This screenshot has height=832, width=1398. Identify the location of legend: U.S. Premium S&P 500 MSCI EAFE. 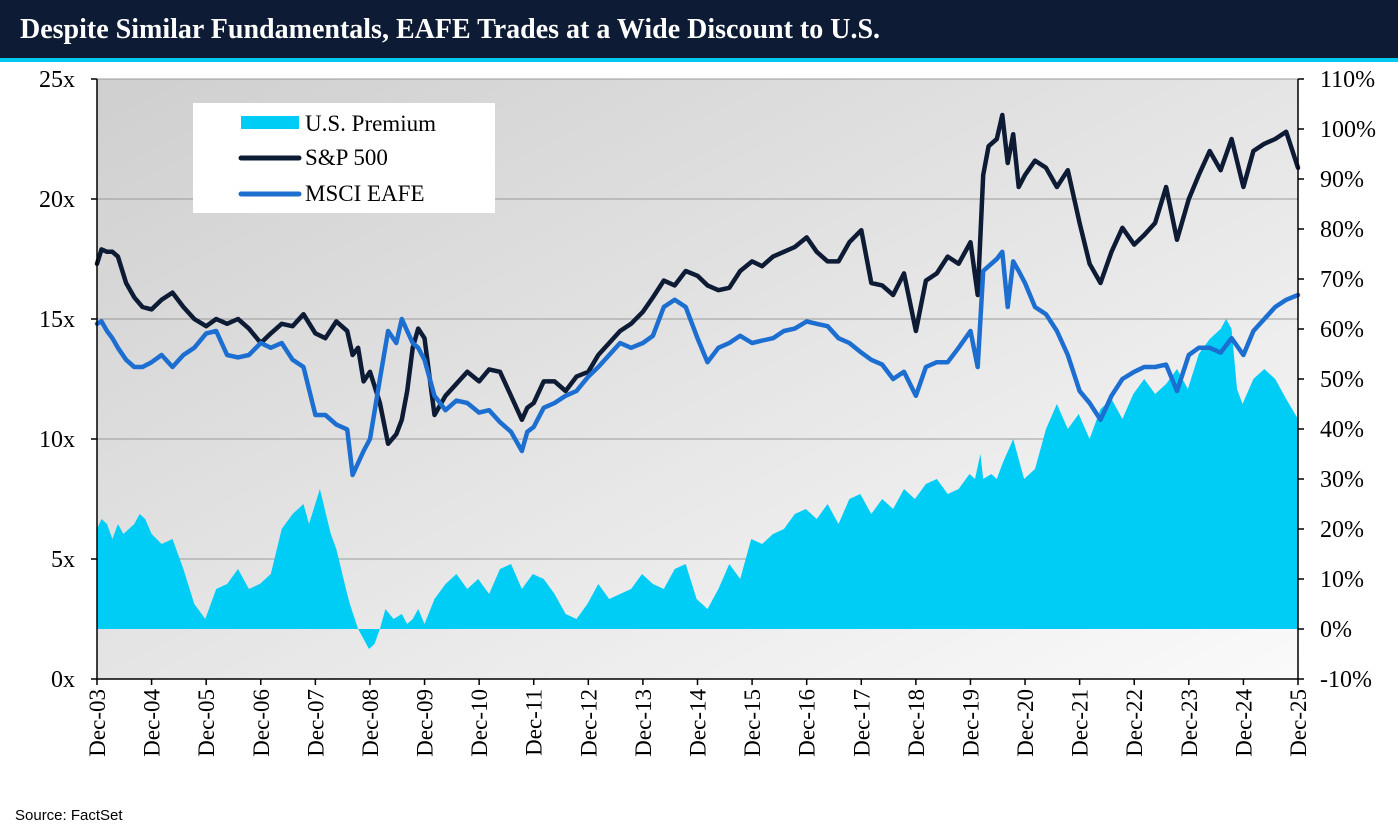
(344, 158).